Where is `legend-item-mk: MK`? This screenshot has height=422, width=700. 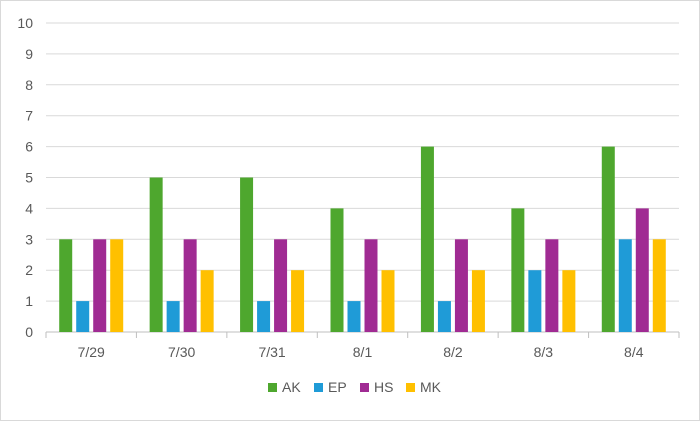
legend-item-mk: MK is located at coordinates (424, 387).